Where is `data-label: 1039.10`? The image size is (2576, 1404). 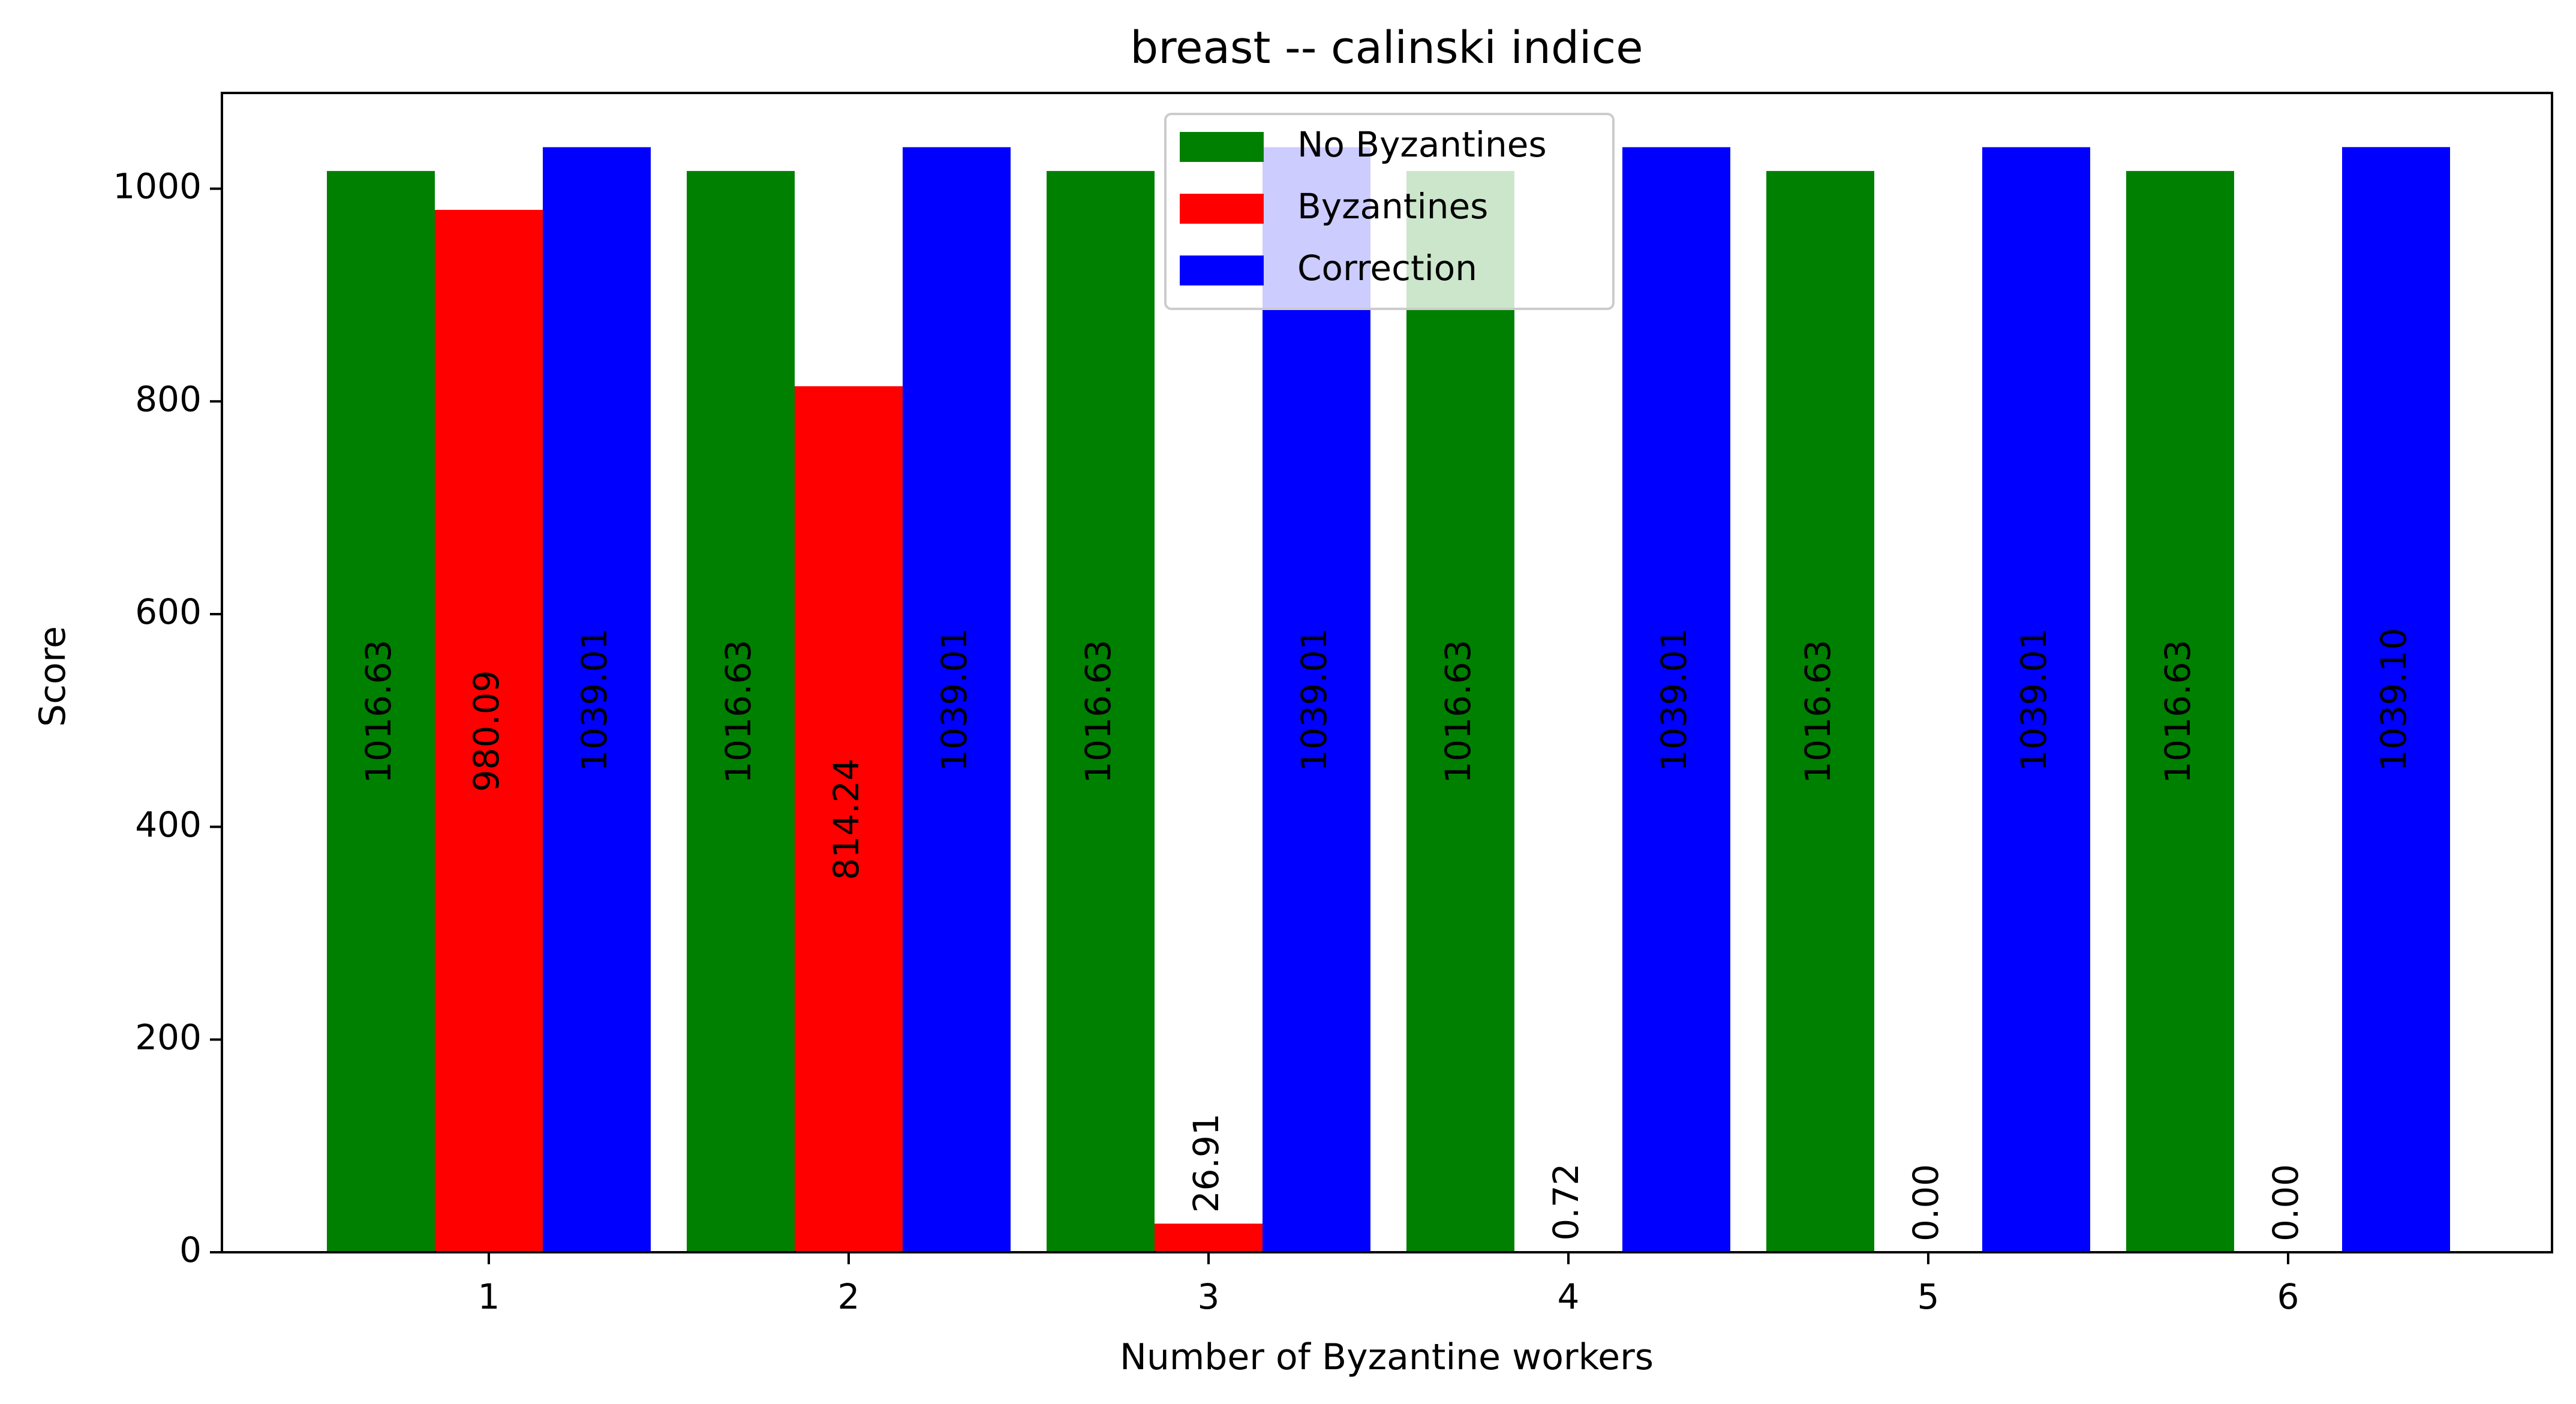 data-label: 1039.10 is located at coordinates (2394, 700).